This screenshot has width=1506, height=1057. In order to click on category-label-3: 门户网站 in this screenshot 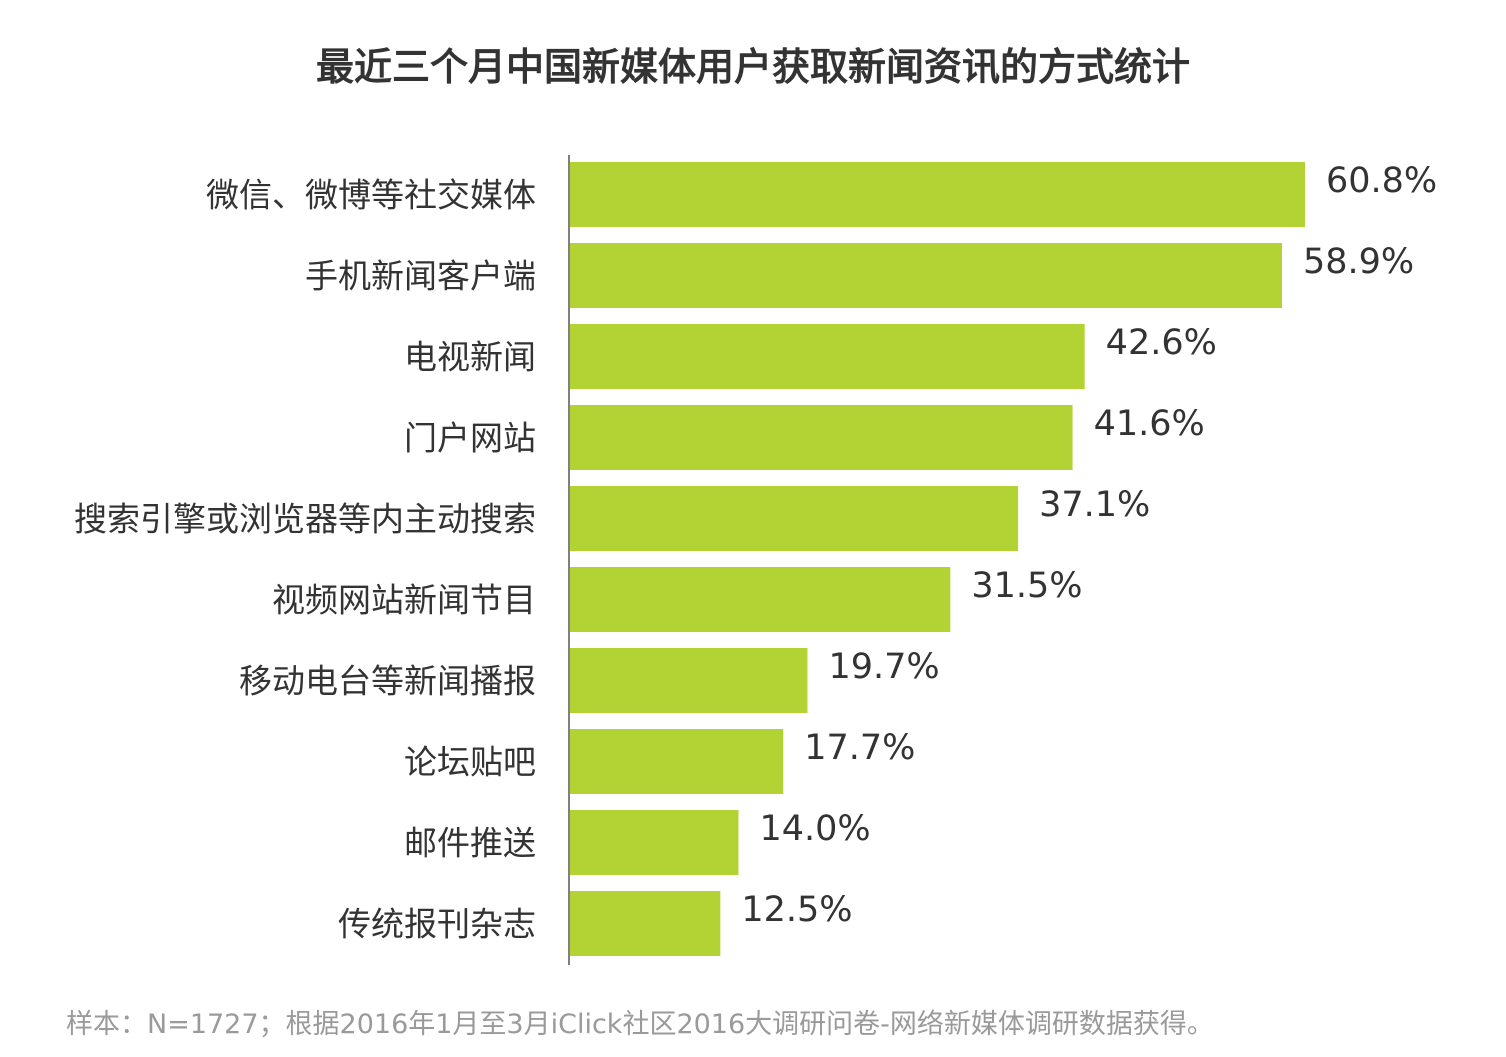, I will do `click(470, 438)`.